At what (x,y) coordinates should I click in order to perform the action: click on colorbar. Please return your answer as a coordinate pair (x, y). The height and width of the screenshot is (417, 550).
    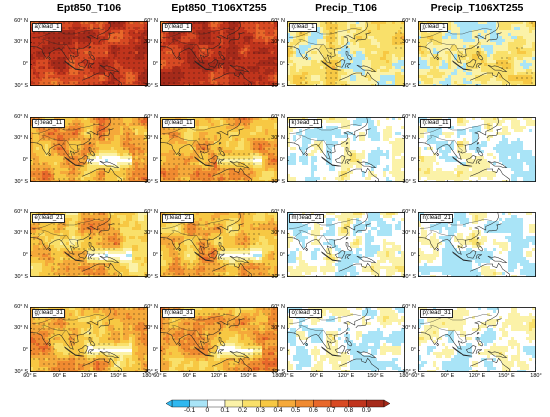
    Looking at the image, I should click on (278, 403).